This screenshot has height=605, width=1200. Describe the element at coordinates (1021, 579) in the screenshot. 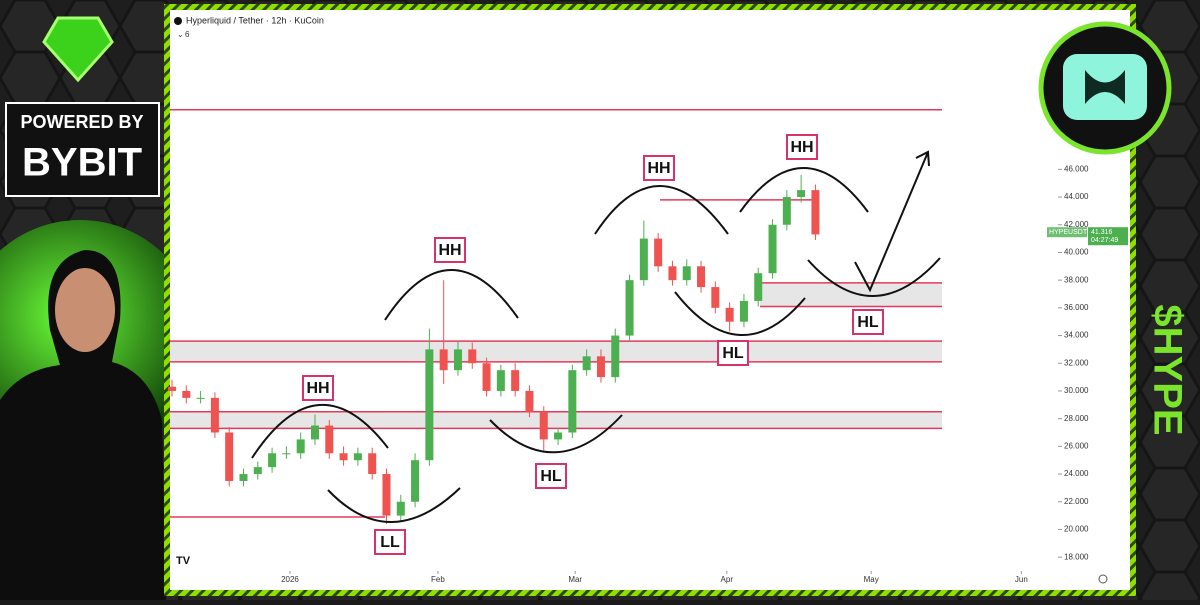

I see `x-tick-label: Jun` at that location.